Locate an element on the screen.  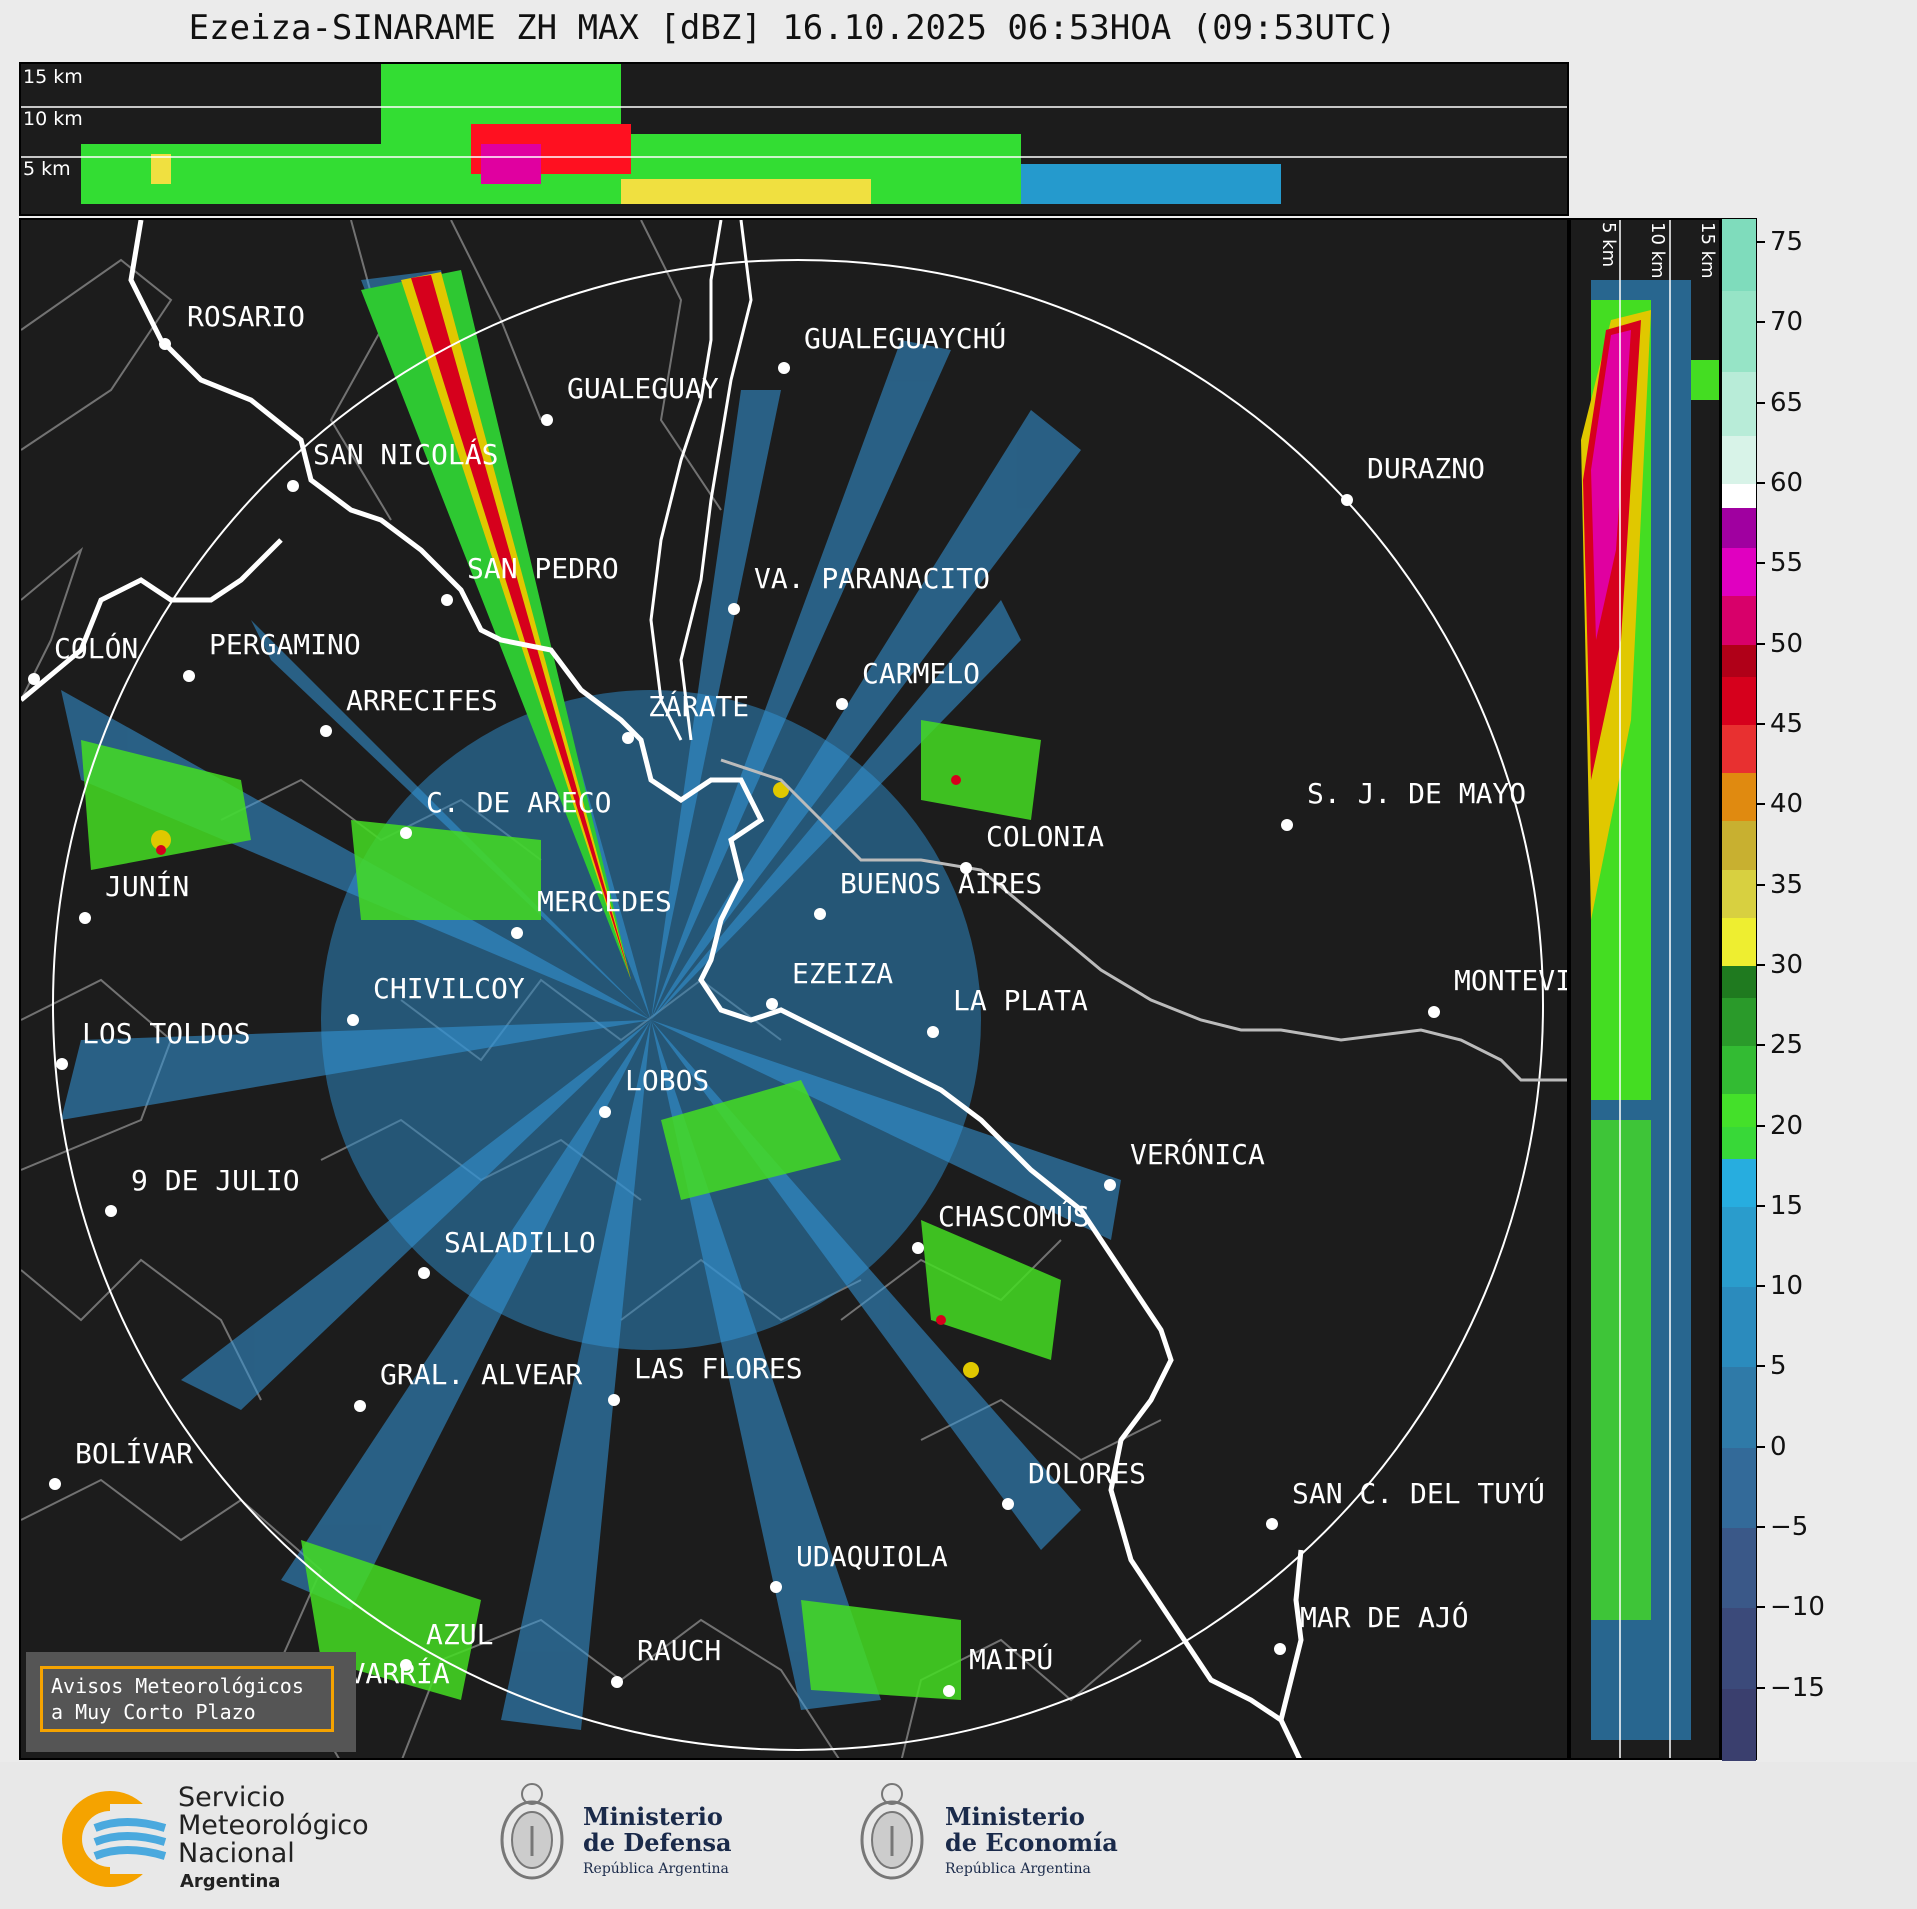
echo-ray-strong is located at coordinates (496, 625).